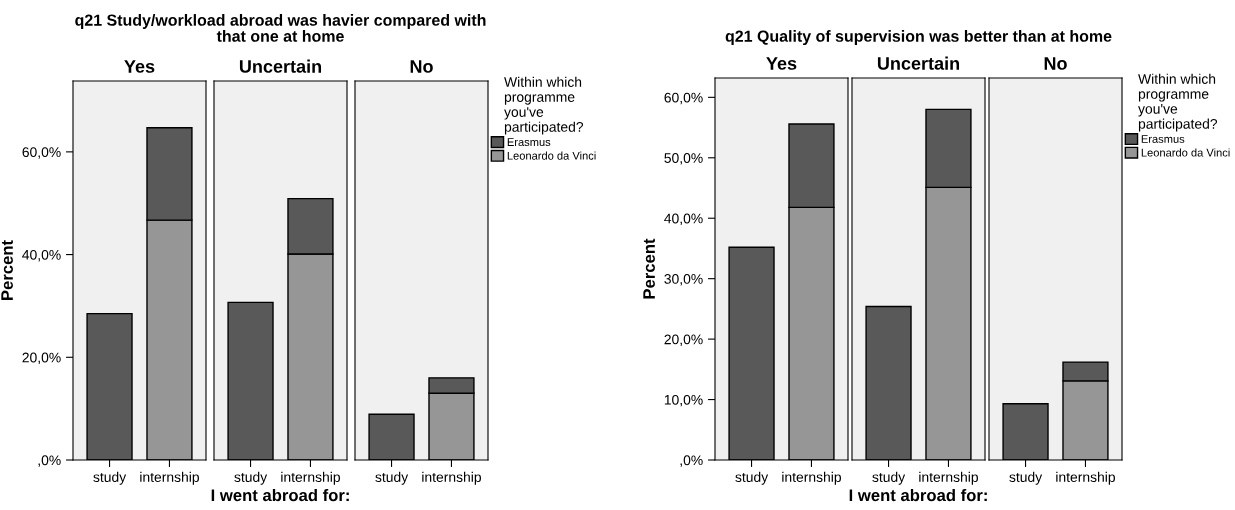  I want to click on text: q21 Study/workload abroad was havier compared with that one at home, so click(280, 28).